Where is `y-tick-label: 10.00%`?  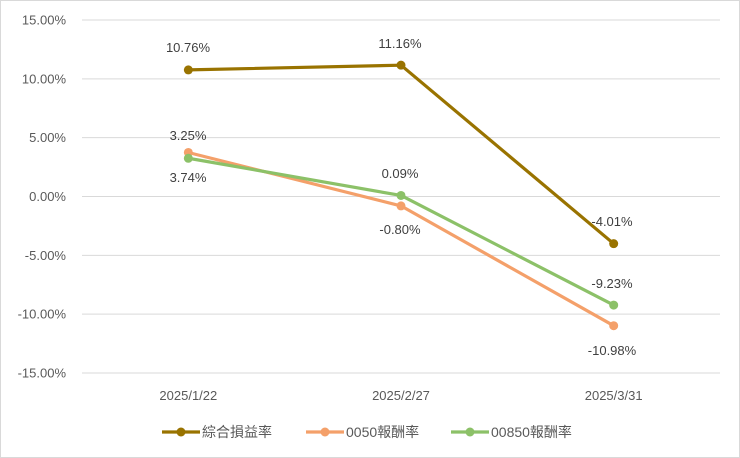
y-tick-label: 10.00% is located at coordinates (44, 78).